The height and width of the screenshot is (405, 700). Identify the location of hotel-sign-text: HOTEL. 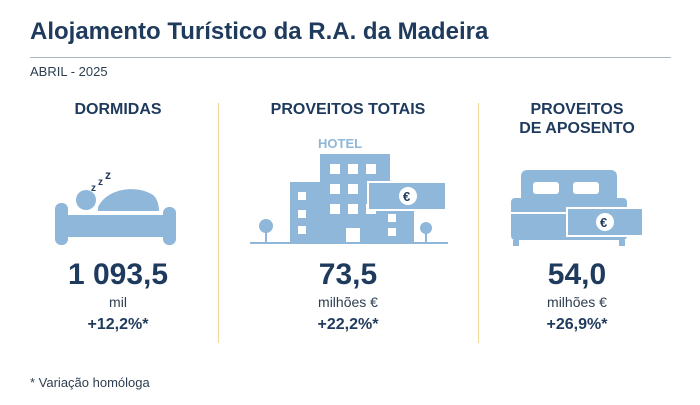
(340, 143).